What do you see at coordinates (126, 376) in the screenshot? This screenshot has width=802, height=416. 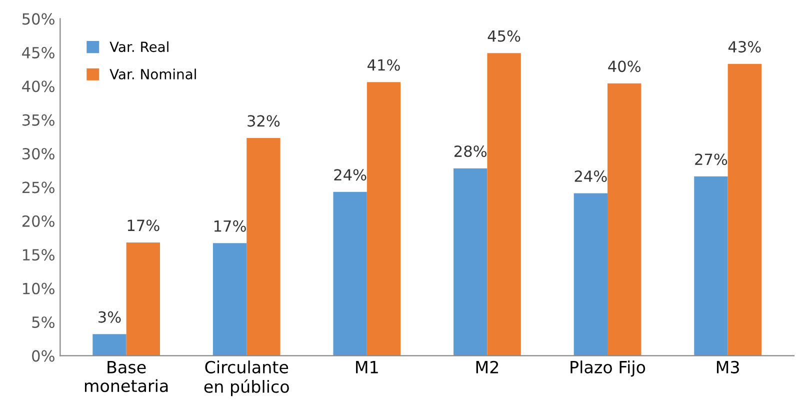 I see `x-tick-label: Base monetaria` at bounding box center [126, 376].